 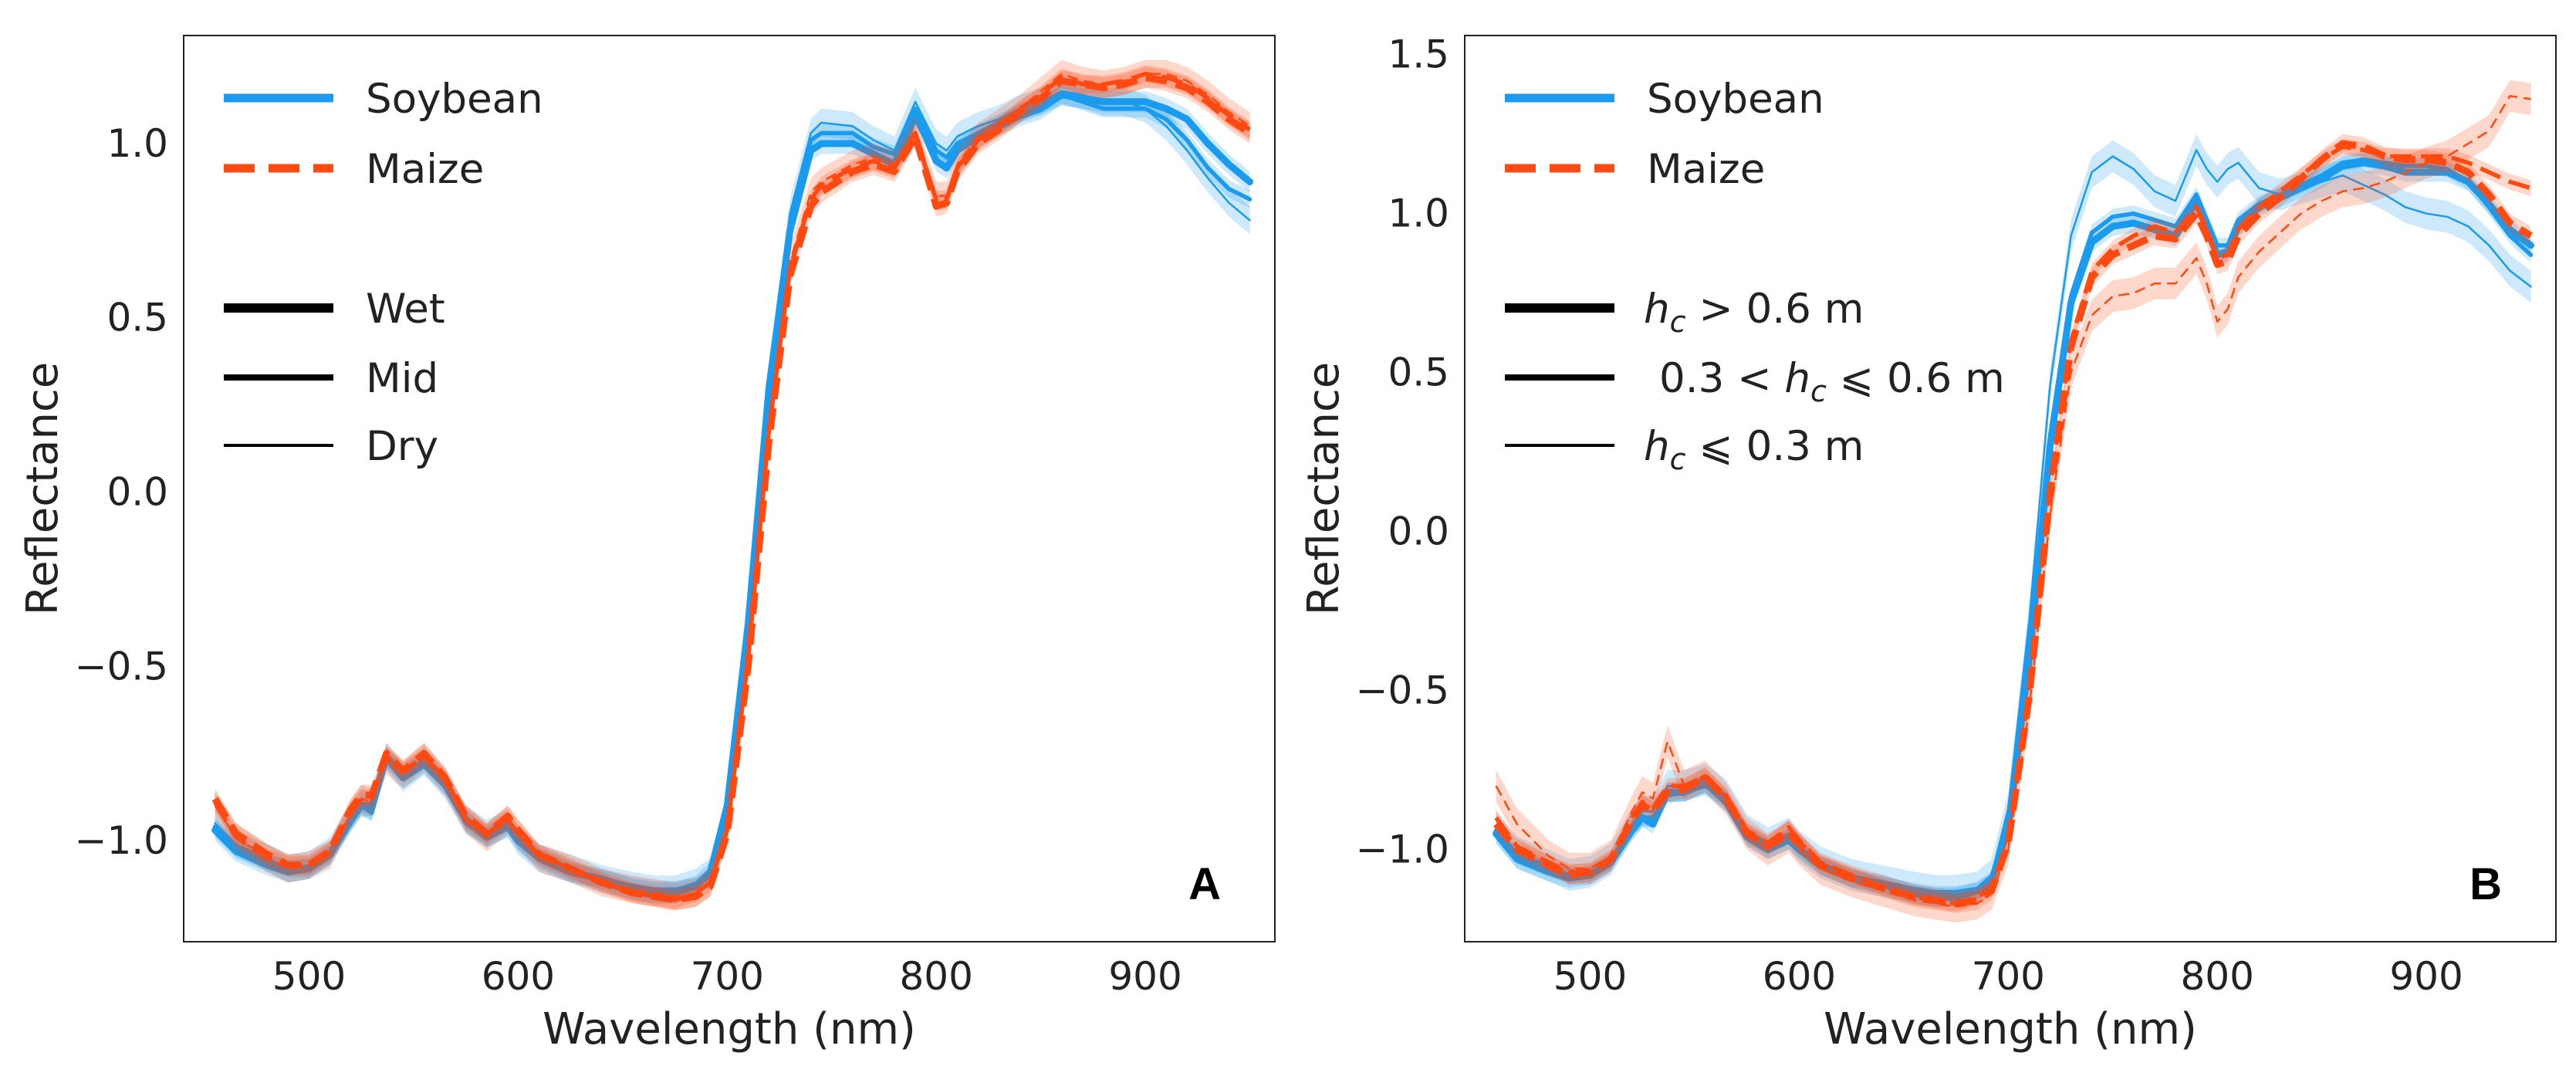 I want to click on y-tick-label: 1.5, so click(x=1418, y=54).